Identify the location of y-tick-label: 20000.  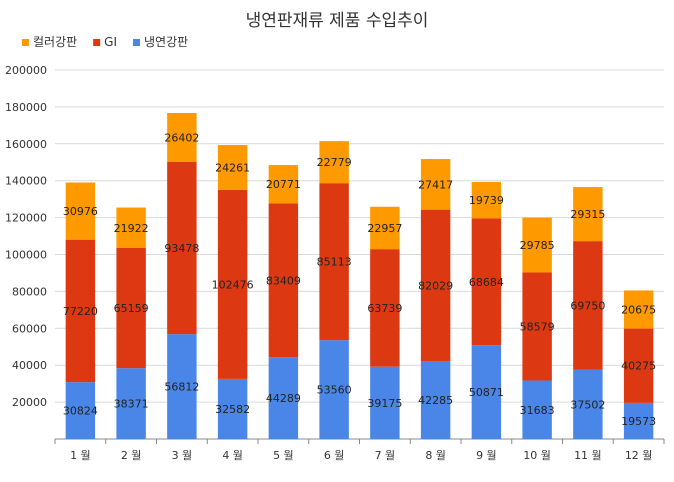
(29, 402).